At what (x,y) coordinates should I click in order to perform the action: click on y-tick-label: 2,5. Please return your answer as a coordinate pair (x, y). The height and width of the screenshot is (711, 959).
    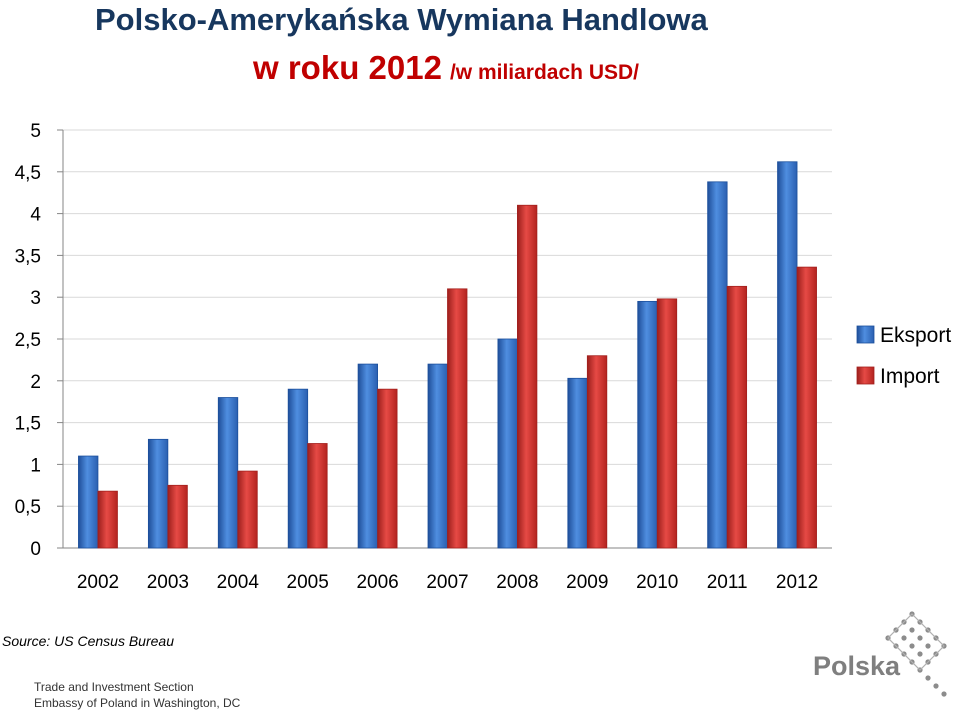
    Looking at the image, I should click on (28, 340).